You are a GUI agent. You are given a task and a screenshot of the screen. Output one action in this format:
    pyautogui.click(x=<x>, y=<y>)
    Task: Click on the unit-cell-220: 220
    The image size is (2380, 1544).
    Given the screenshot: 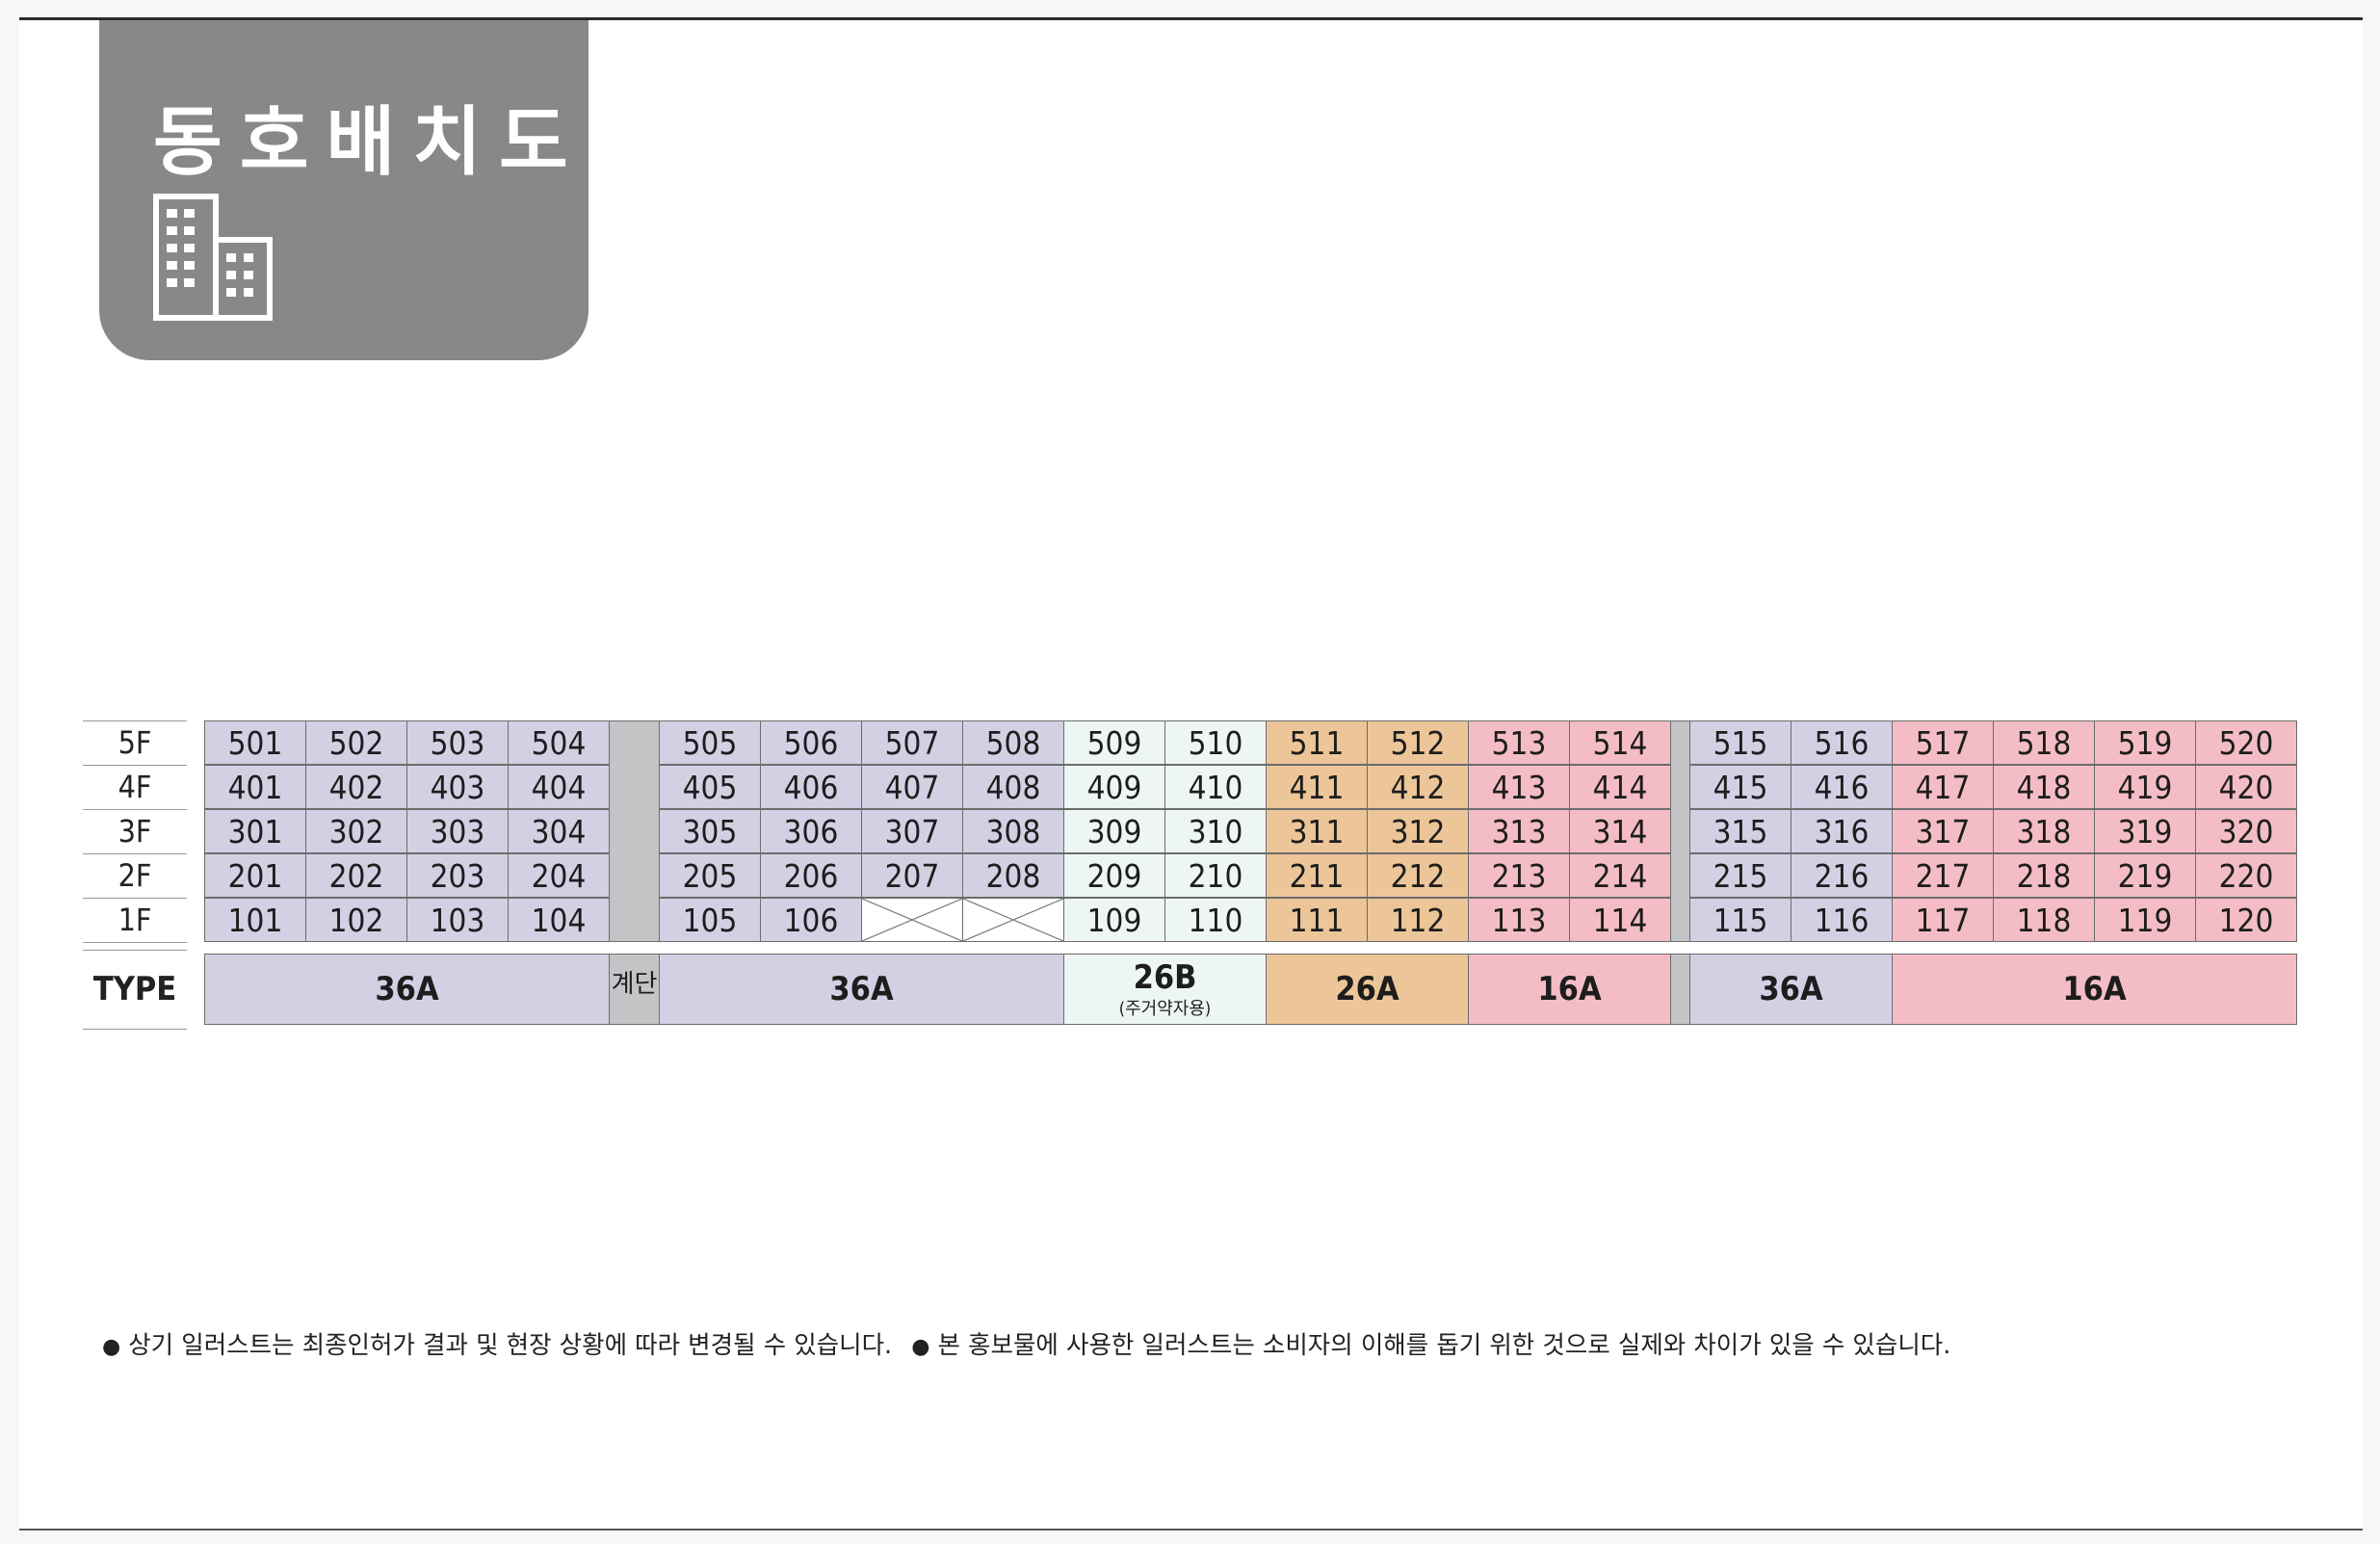 What is the action you would take?
    pyautogui.click(x=2246, y=875)
    